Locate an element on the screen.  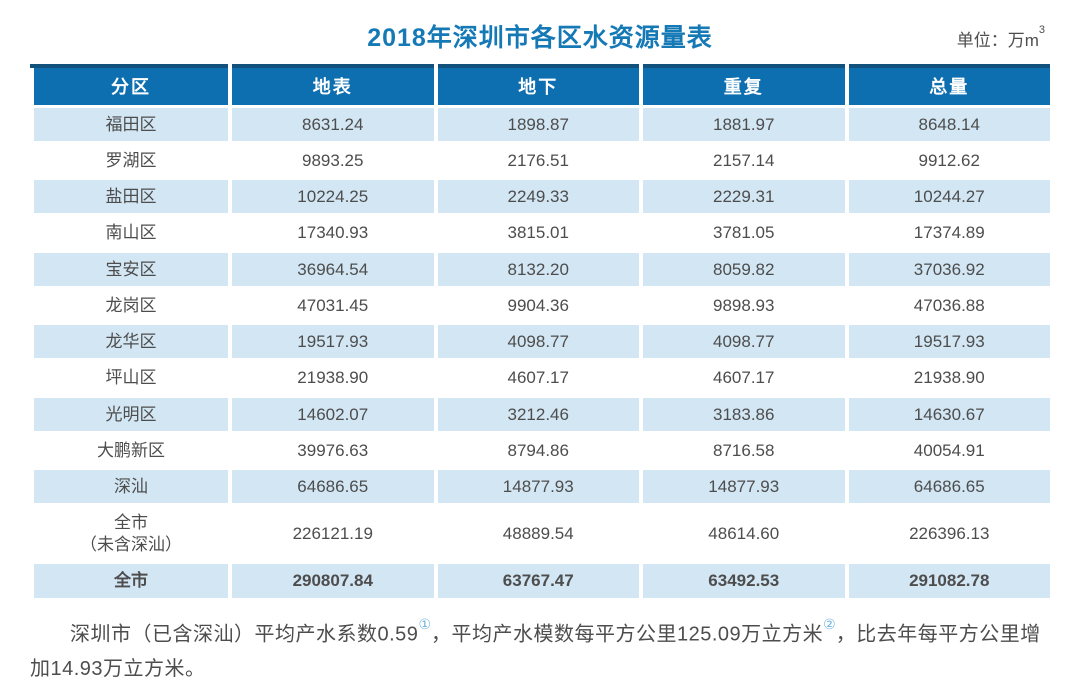
value-cell: 3781.05 is located at coordinates (744, 233).